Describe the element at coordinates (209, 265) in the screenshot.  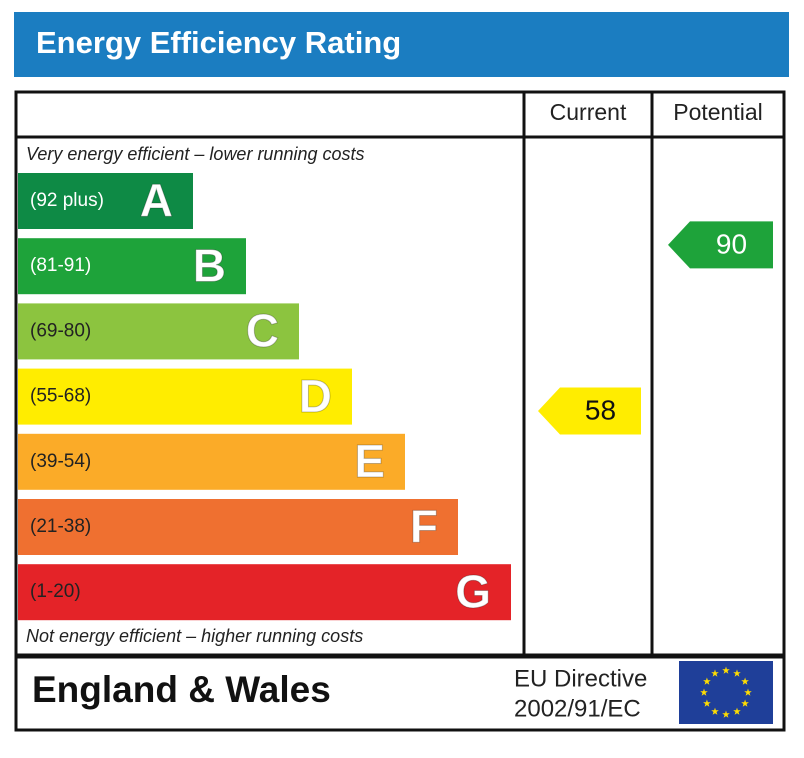
I see `band-letter: B` at that location.